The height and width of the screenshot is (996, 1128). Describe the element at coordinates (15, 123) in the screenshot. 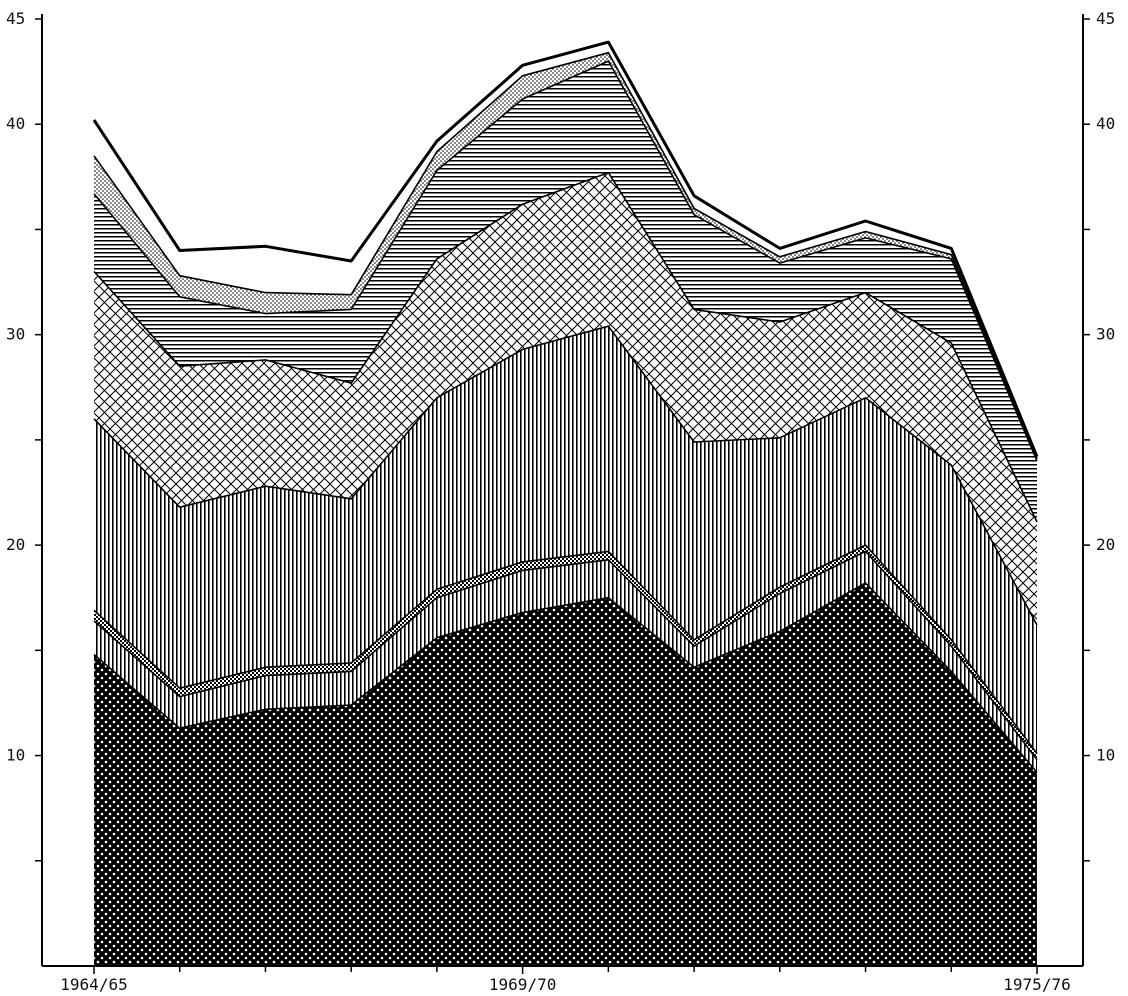

I see `y-tick-label-left-40: 40` at that location.